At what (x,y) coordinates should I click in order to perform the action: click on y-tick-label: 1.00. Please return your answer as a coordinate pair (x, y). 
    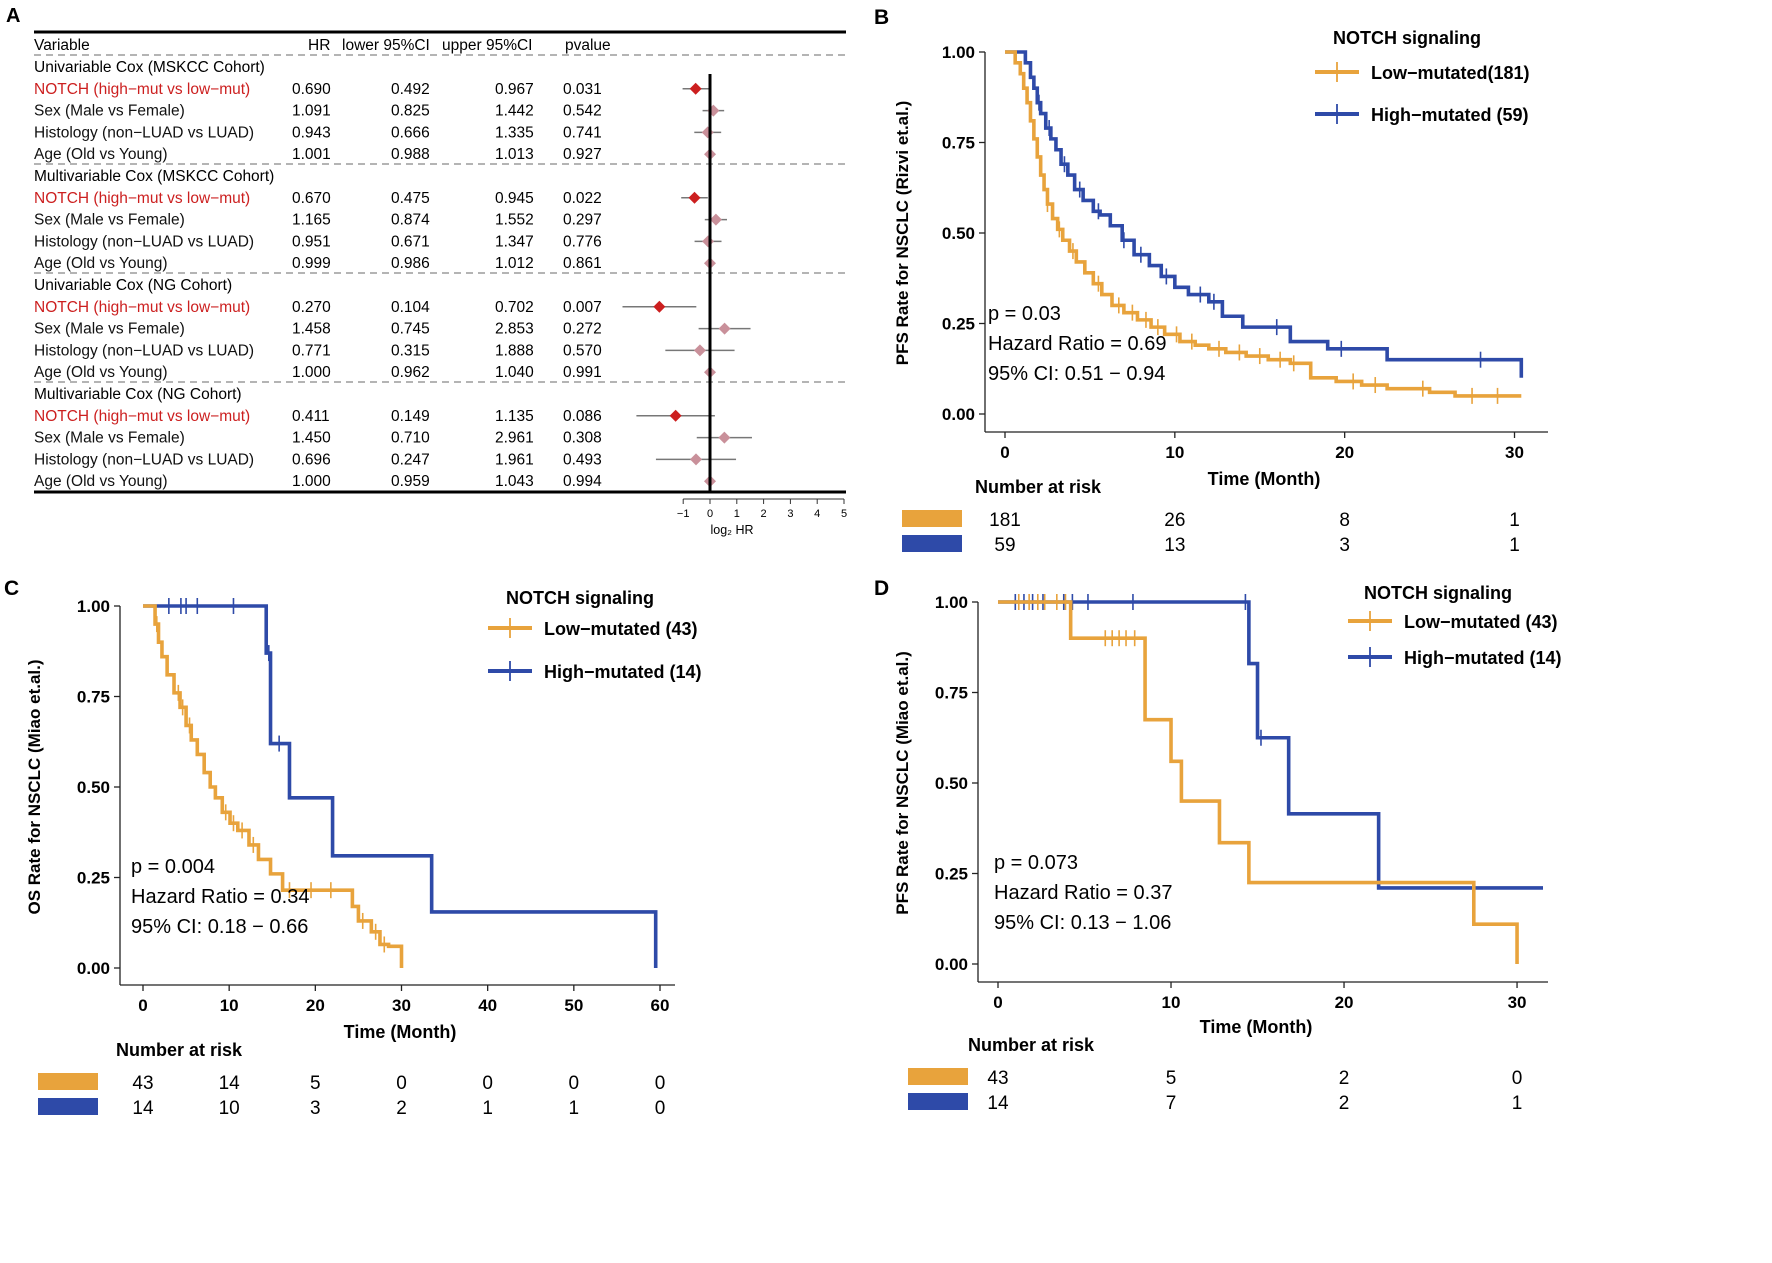
    Looking at the image, I should click on (958, 52).